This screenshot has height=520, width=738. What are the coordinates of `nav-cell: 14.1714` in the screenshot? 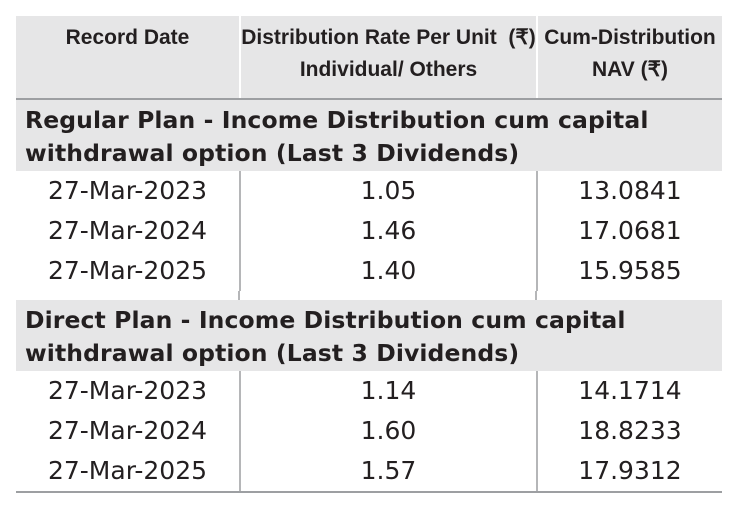 It's located at (629, 391).